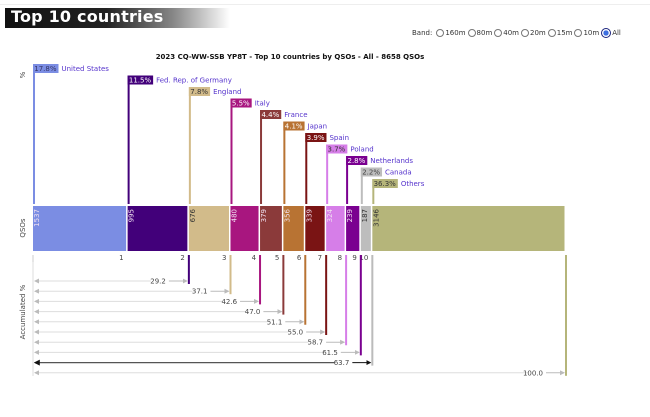  Describe the element at coordinates (354, 258) in the screenshot. I see `rank-label-9: 9` at that location.